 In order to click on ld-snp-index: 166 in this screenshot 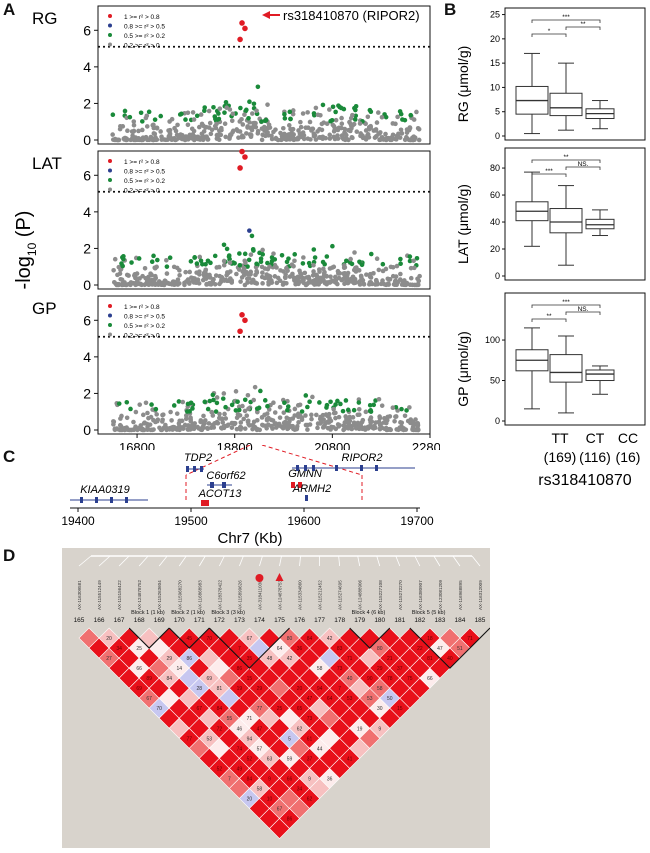, I will do `click(99, 620)`.